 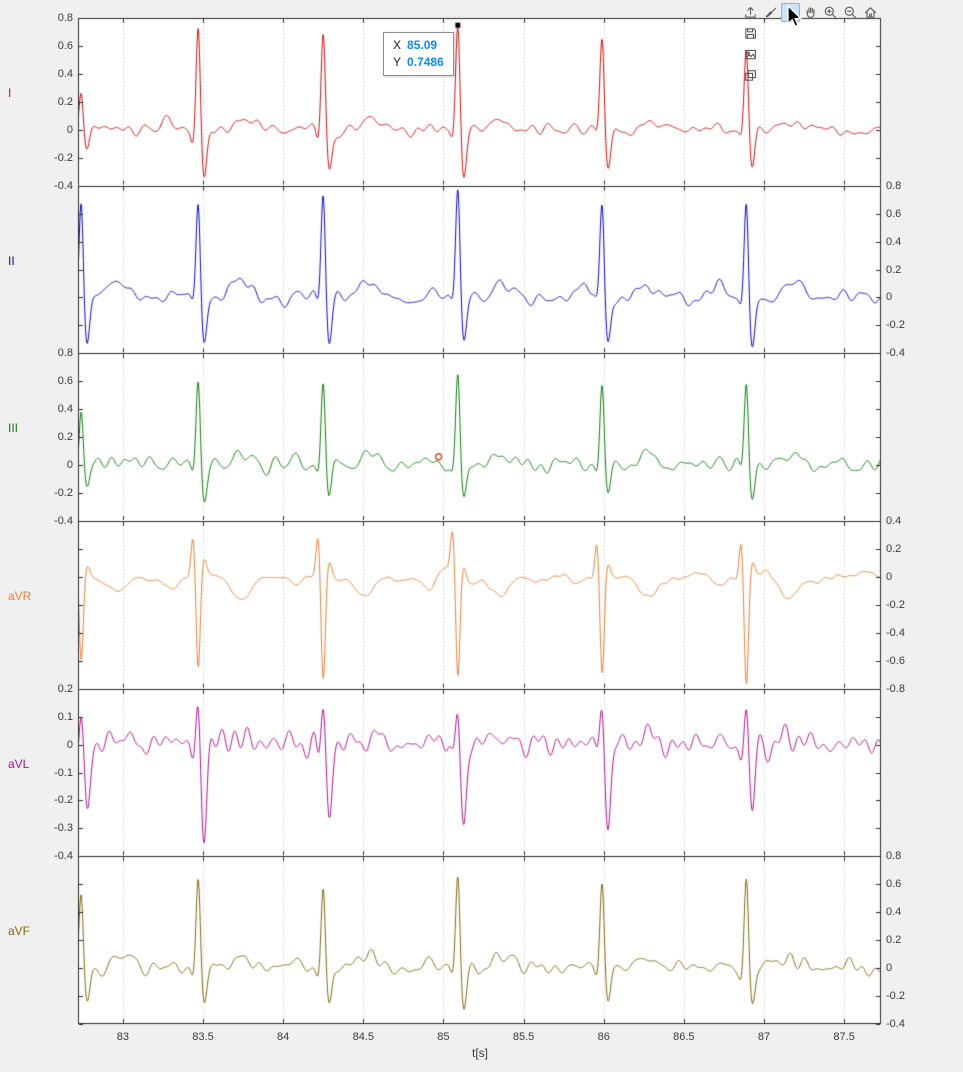 I want to click on datatip-y-value: 0.7486, so click(x=425, y=62).